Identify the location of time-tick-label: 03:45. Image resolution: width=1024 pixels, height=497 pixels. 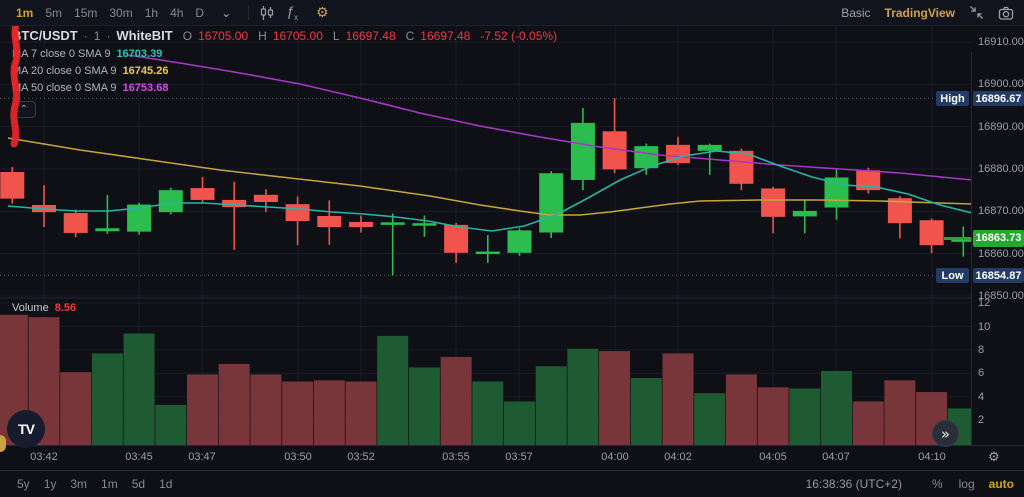
(139, 457).